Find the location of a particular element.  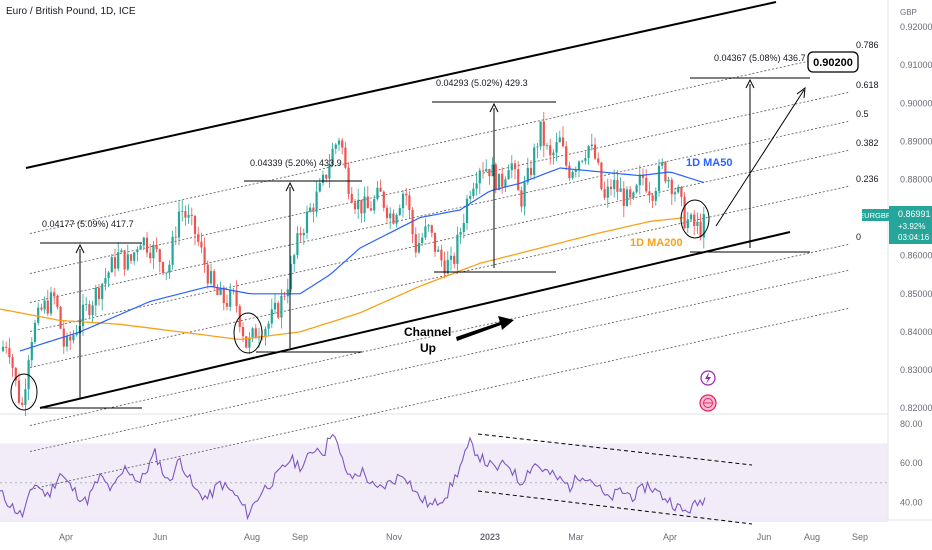

time-axis: Apr Jun Aug Sep Nov 2023 Mar Apr Jun Aug Sep is located at coordinates (463, 537).